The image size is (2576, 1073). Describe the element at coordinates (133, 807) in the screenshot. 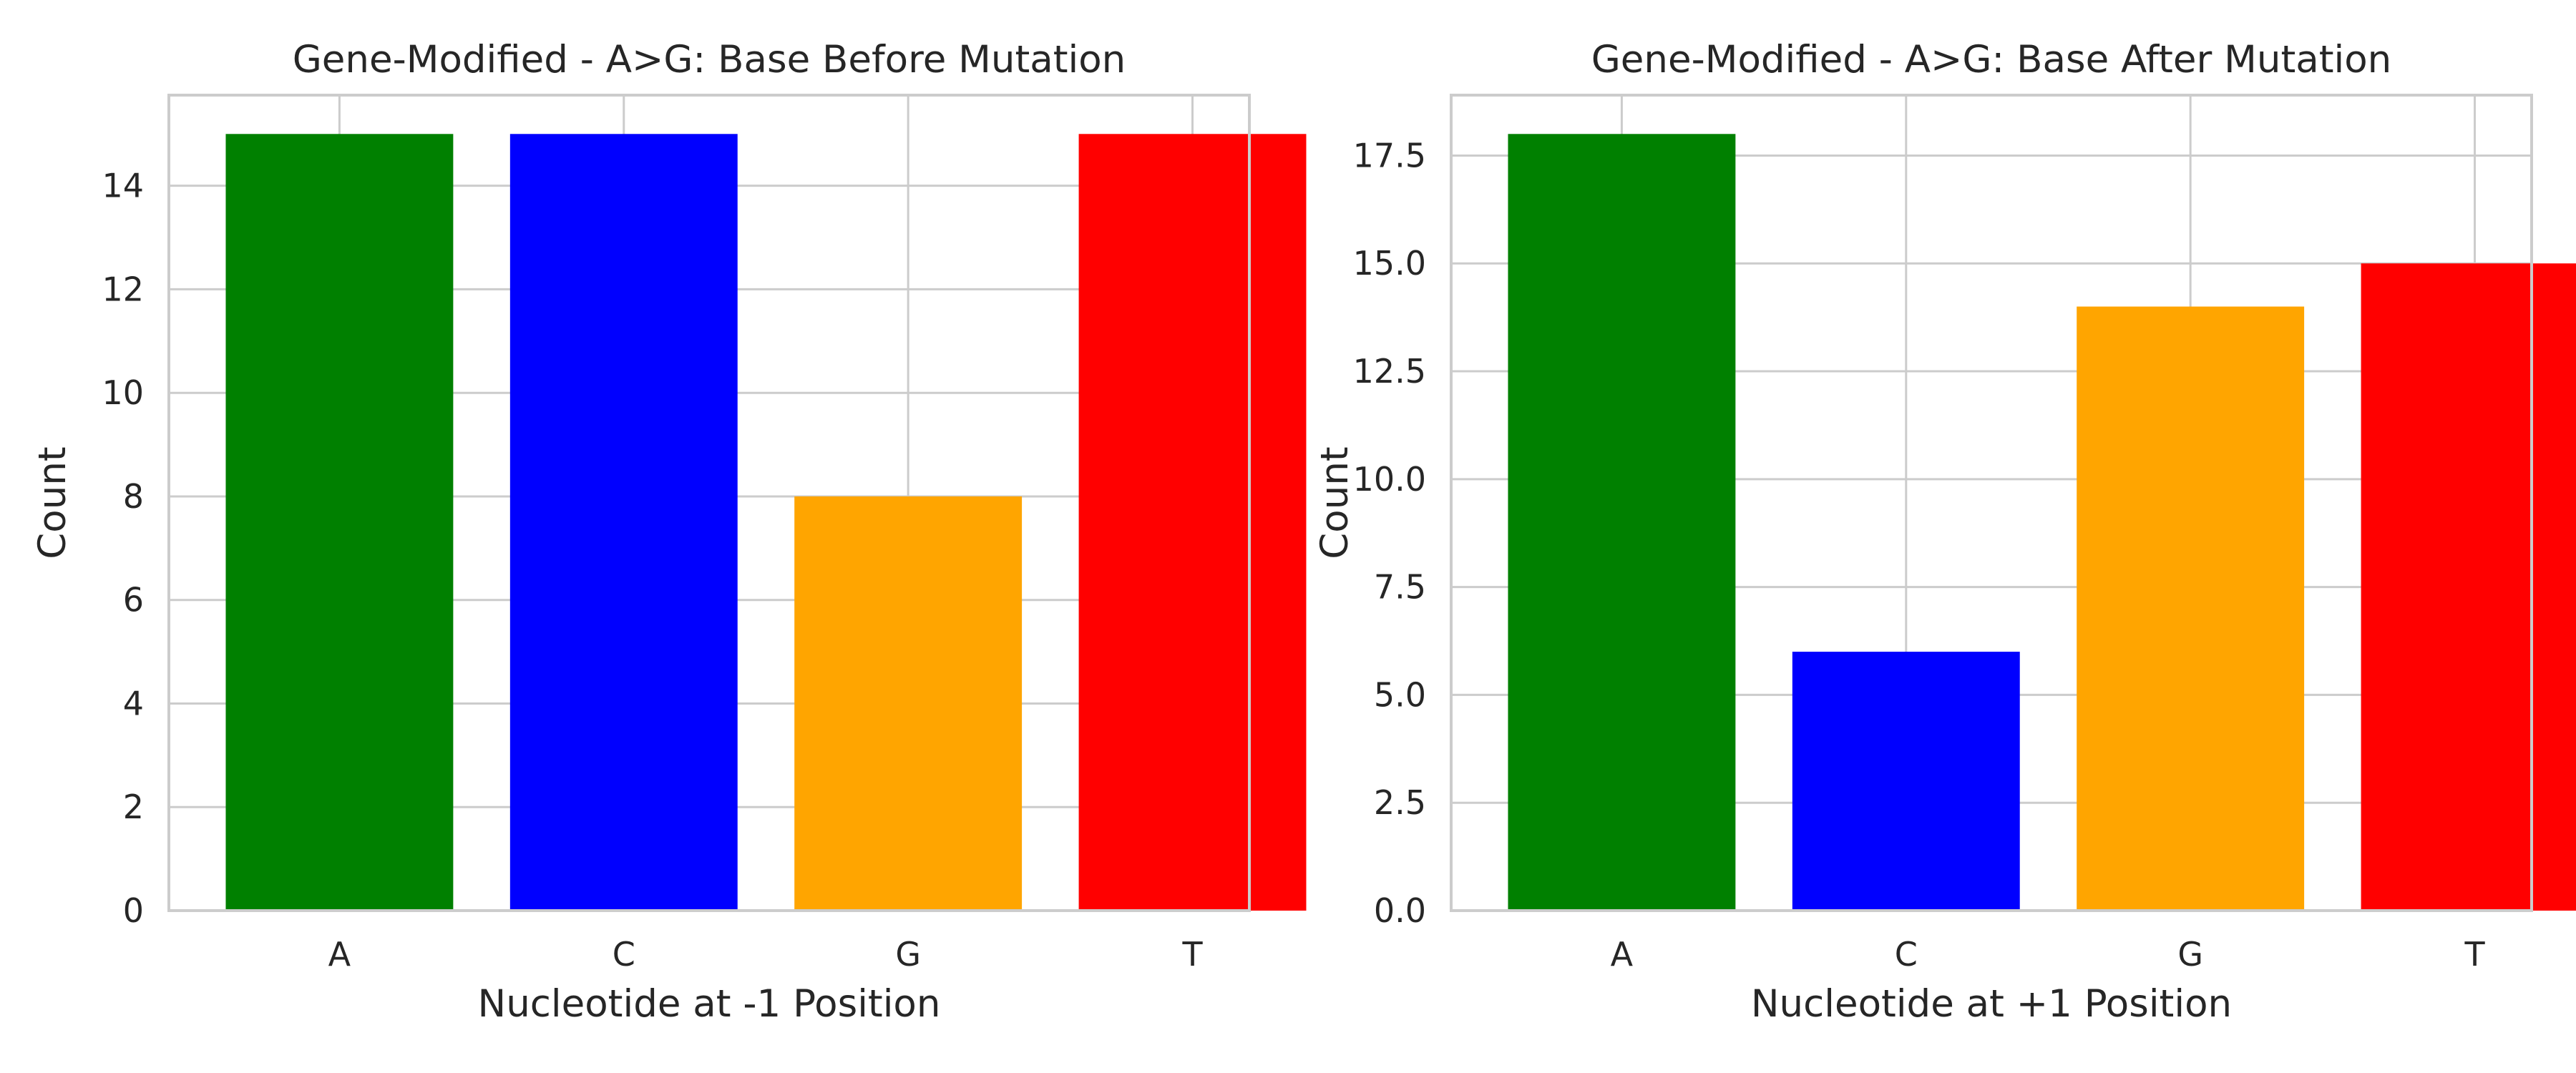

I see `y-tick-label: 2` at that location.